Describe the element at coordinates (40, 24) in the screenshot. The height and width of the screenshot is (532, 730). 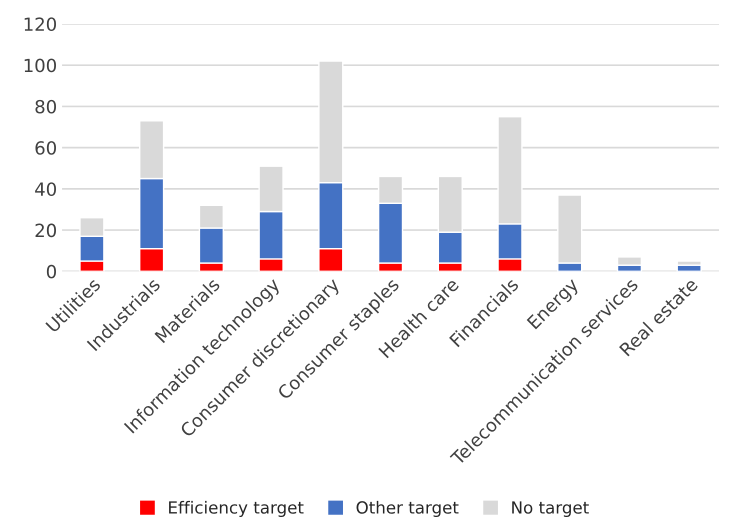
I see `y-tick-label: 120` at that location.